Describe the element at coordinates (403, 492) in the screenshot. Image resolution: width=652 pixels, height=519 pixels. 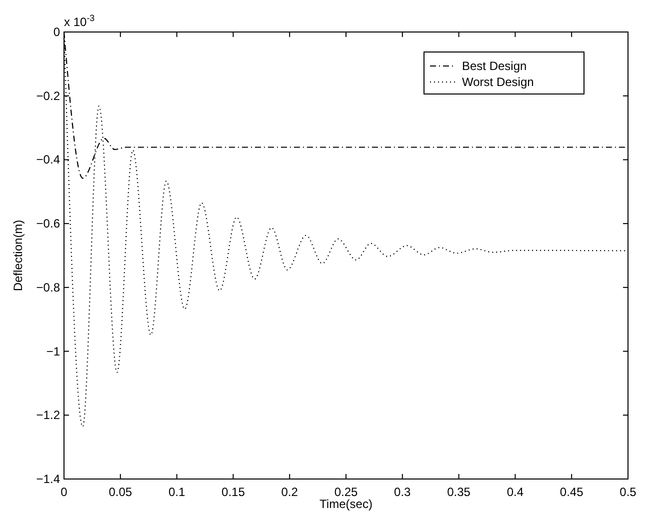
I see `x-tick-label: 0.3` at that location.